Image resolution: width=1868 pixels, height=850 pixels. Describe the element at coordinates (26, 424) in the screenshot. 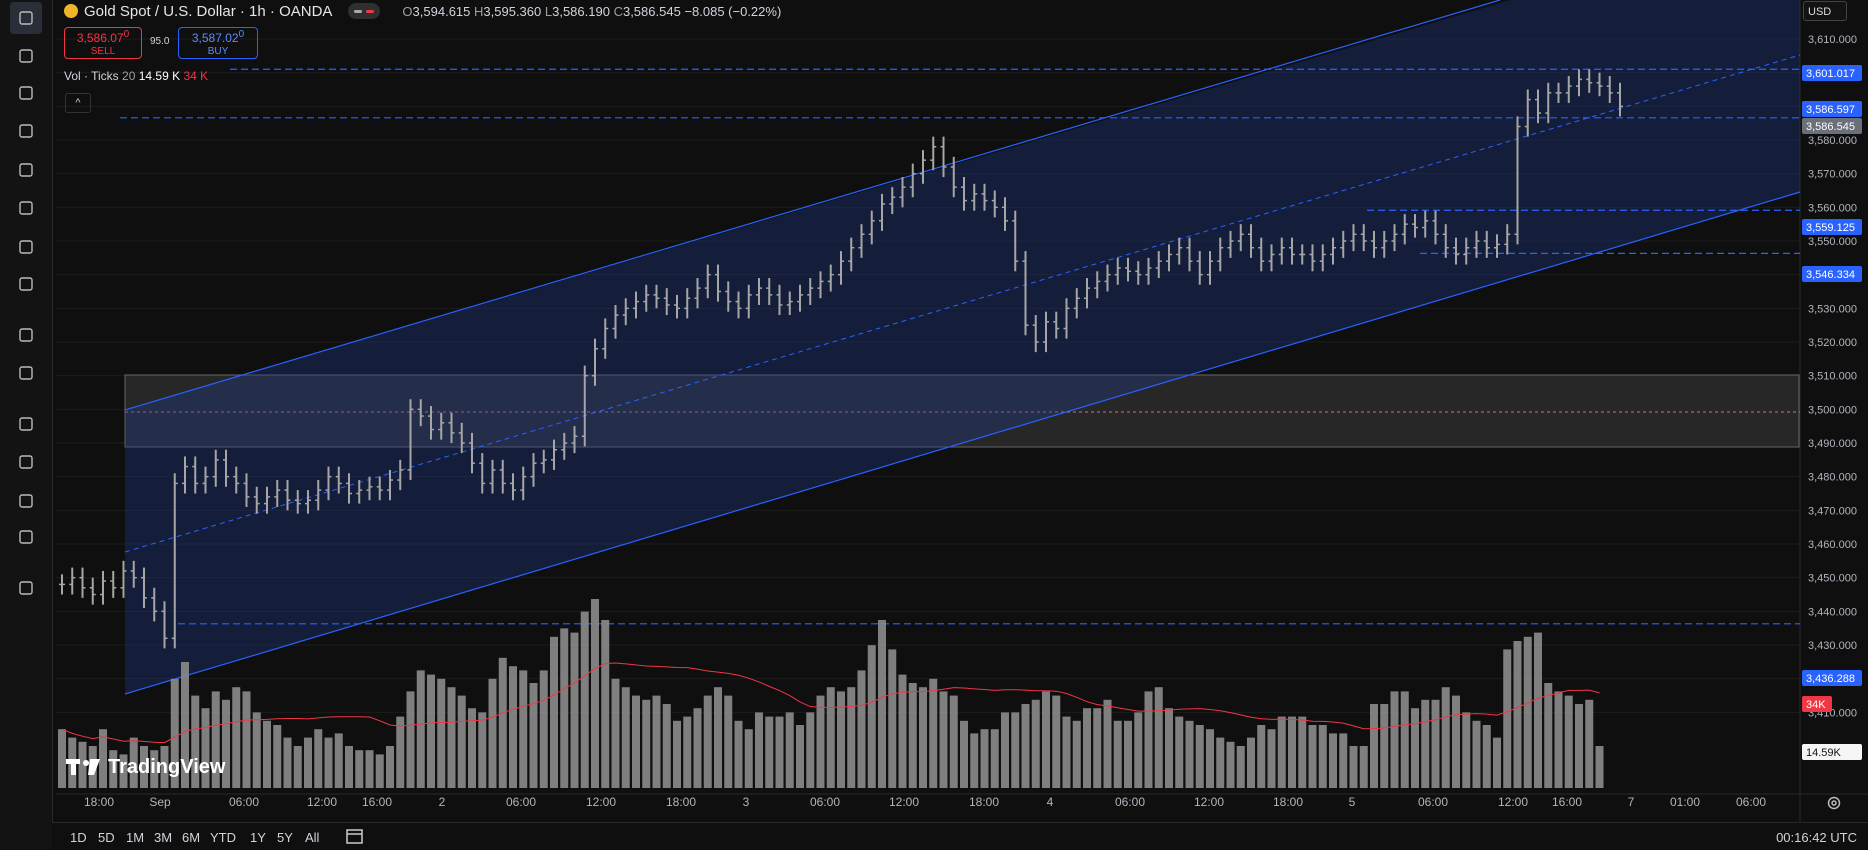

I see `magnet-icon` at that location.